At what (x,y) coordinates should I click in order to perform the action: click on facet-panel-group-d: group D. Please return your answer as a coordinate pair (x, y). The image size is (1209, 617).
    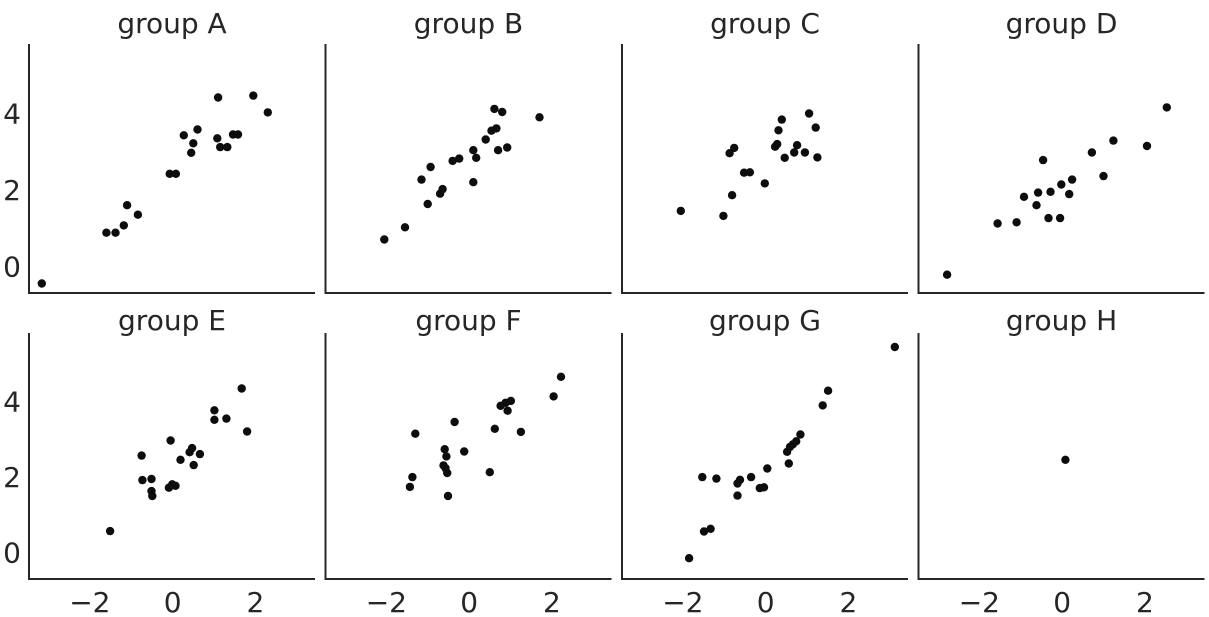
    Looking at the image, I should click on (1061, 150).